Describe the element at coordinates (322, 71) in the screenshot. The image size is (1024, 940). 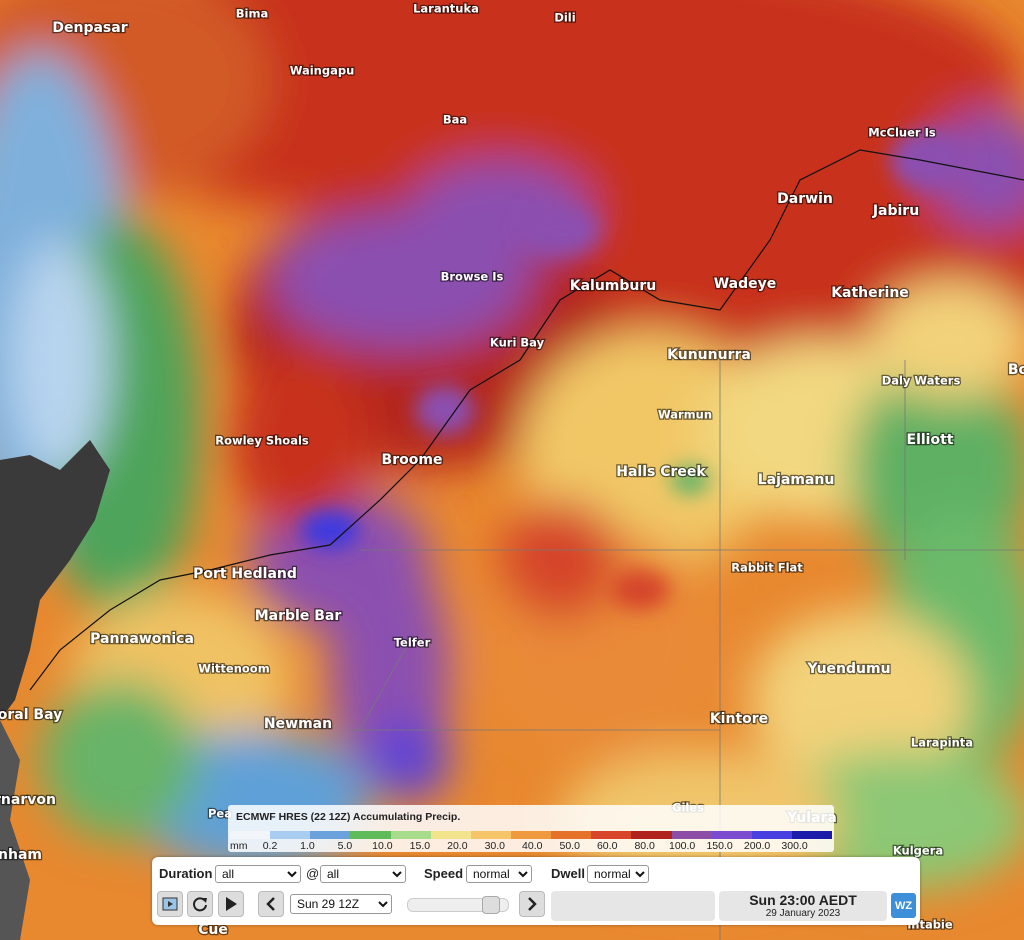
I see `place-label: Waingapu` at that location.